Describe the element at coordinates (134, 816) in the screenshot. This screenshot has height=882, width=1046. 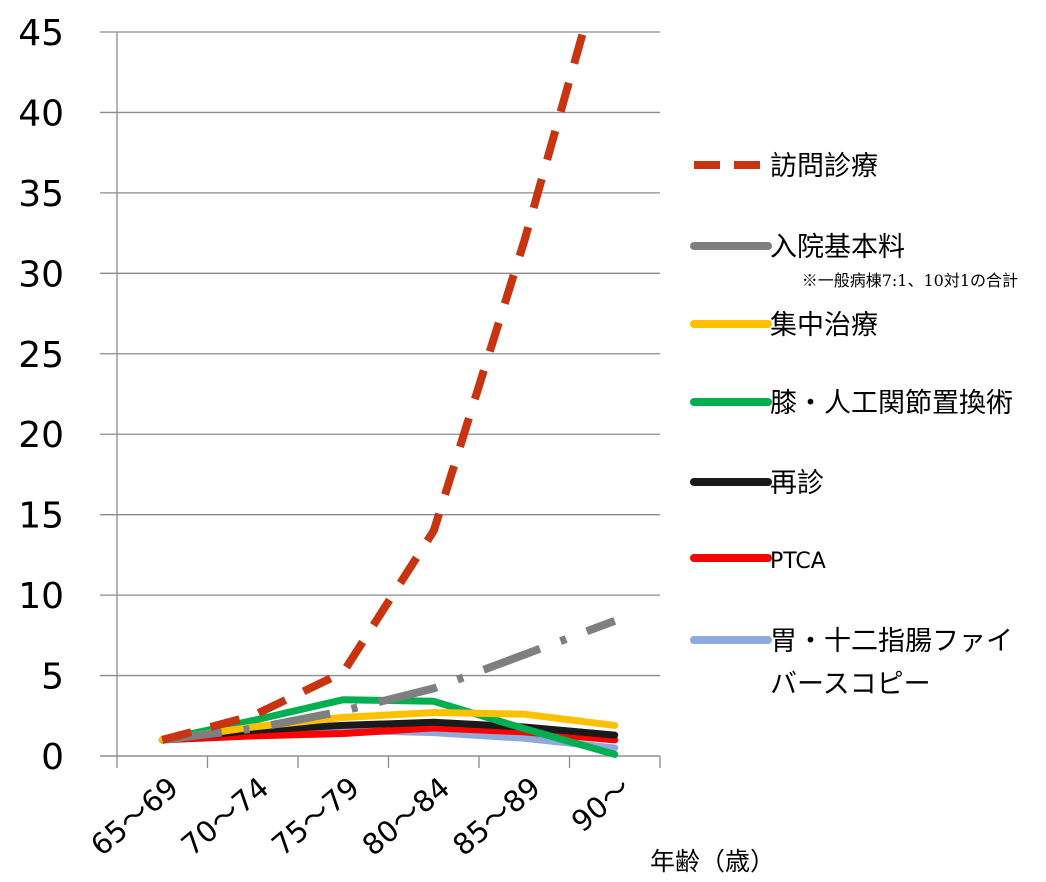
I see `x-tick-label: 65～69` at that location.